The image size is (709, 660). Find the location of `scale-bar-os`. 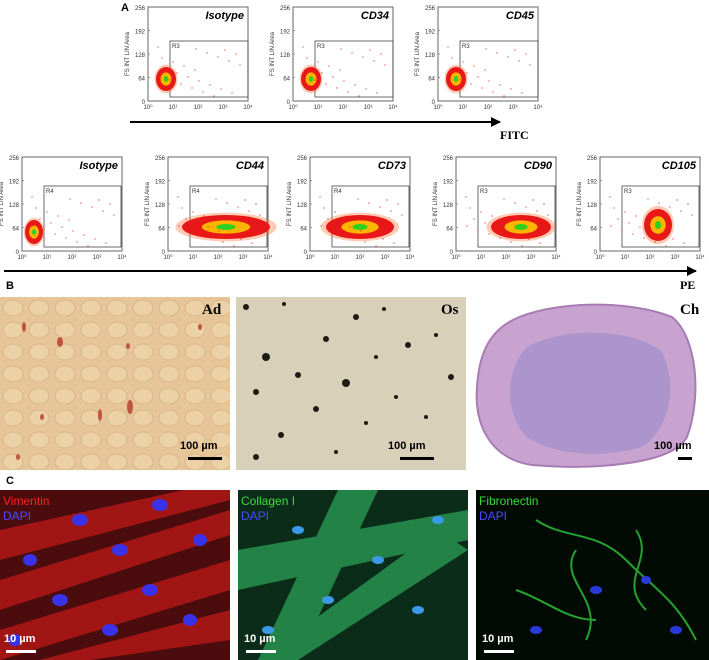

scale-bar-os is located at coordinates (417, 458).